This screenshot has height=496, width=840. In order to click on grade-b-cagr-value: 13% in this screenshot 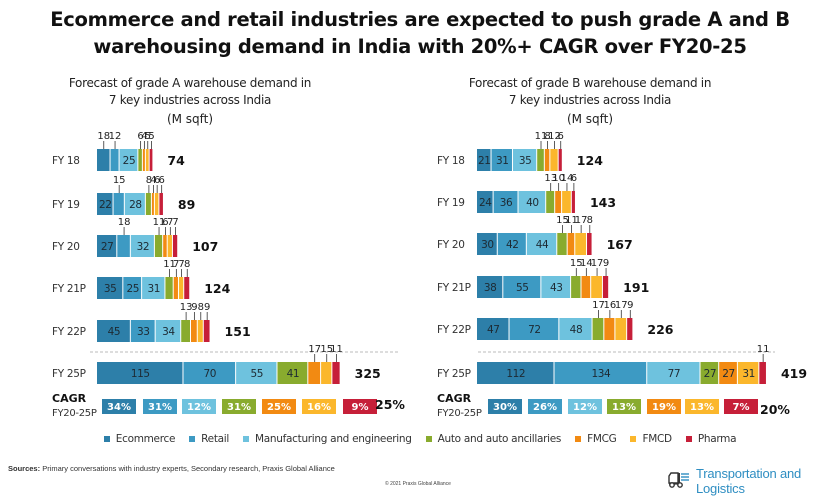, I will do `click(702, 407)`.